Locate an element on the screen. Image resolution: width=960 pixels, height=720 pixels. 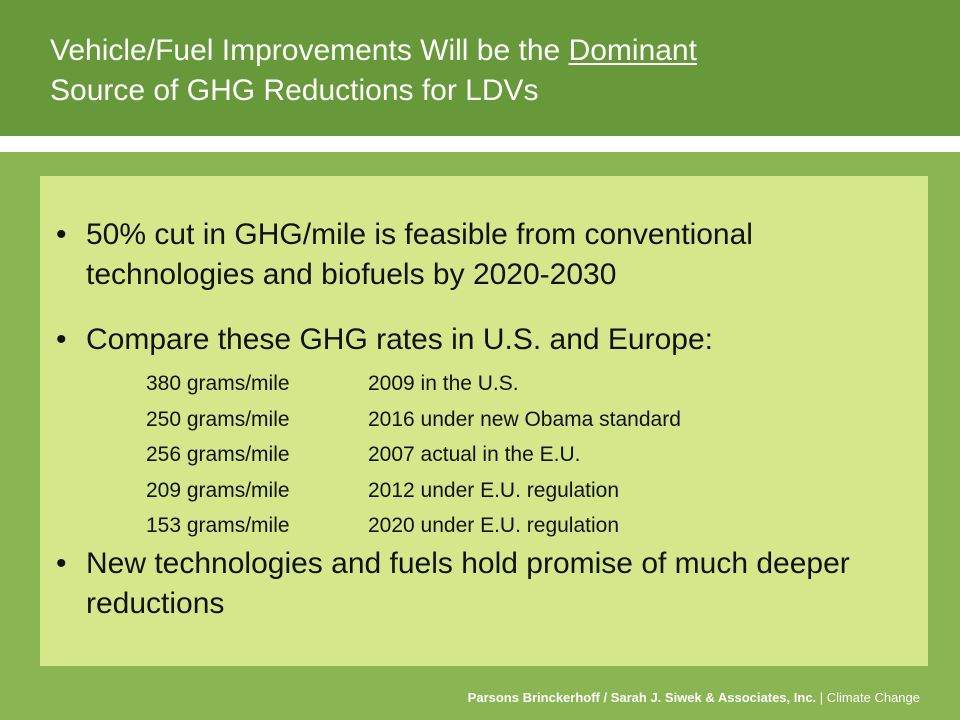
rate-description: 2016 under new Obama standard is located at coordinates (524, 419).